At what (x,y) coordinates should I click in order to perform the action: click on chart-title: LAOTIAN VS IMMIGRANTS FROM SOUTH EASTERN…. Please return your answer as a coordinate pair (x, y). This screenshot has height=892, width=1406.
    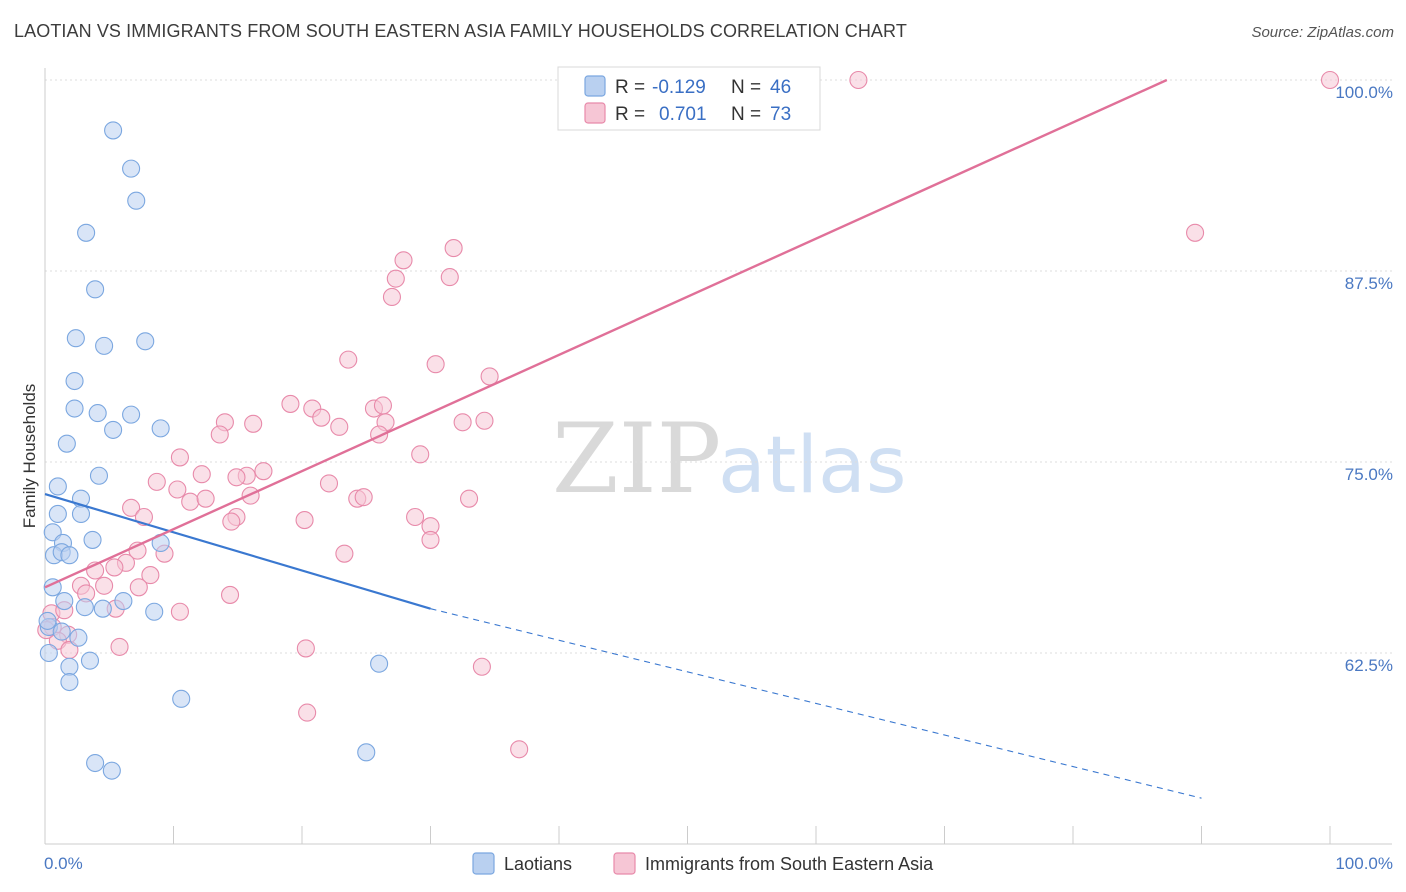
    Looking at the image, I should click on (460, 31).